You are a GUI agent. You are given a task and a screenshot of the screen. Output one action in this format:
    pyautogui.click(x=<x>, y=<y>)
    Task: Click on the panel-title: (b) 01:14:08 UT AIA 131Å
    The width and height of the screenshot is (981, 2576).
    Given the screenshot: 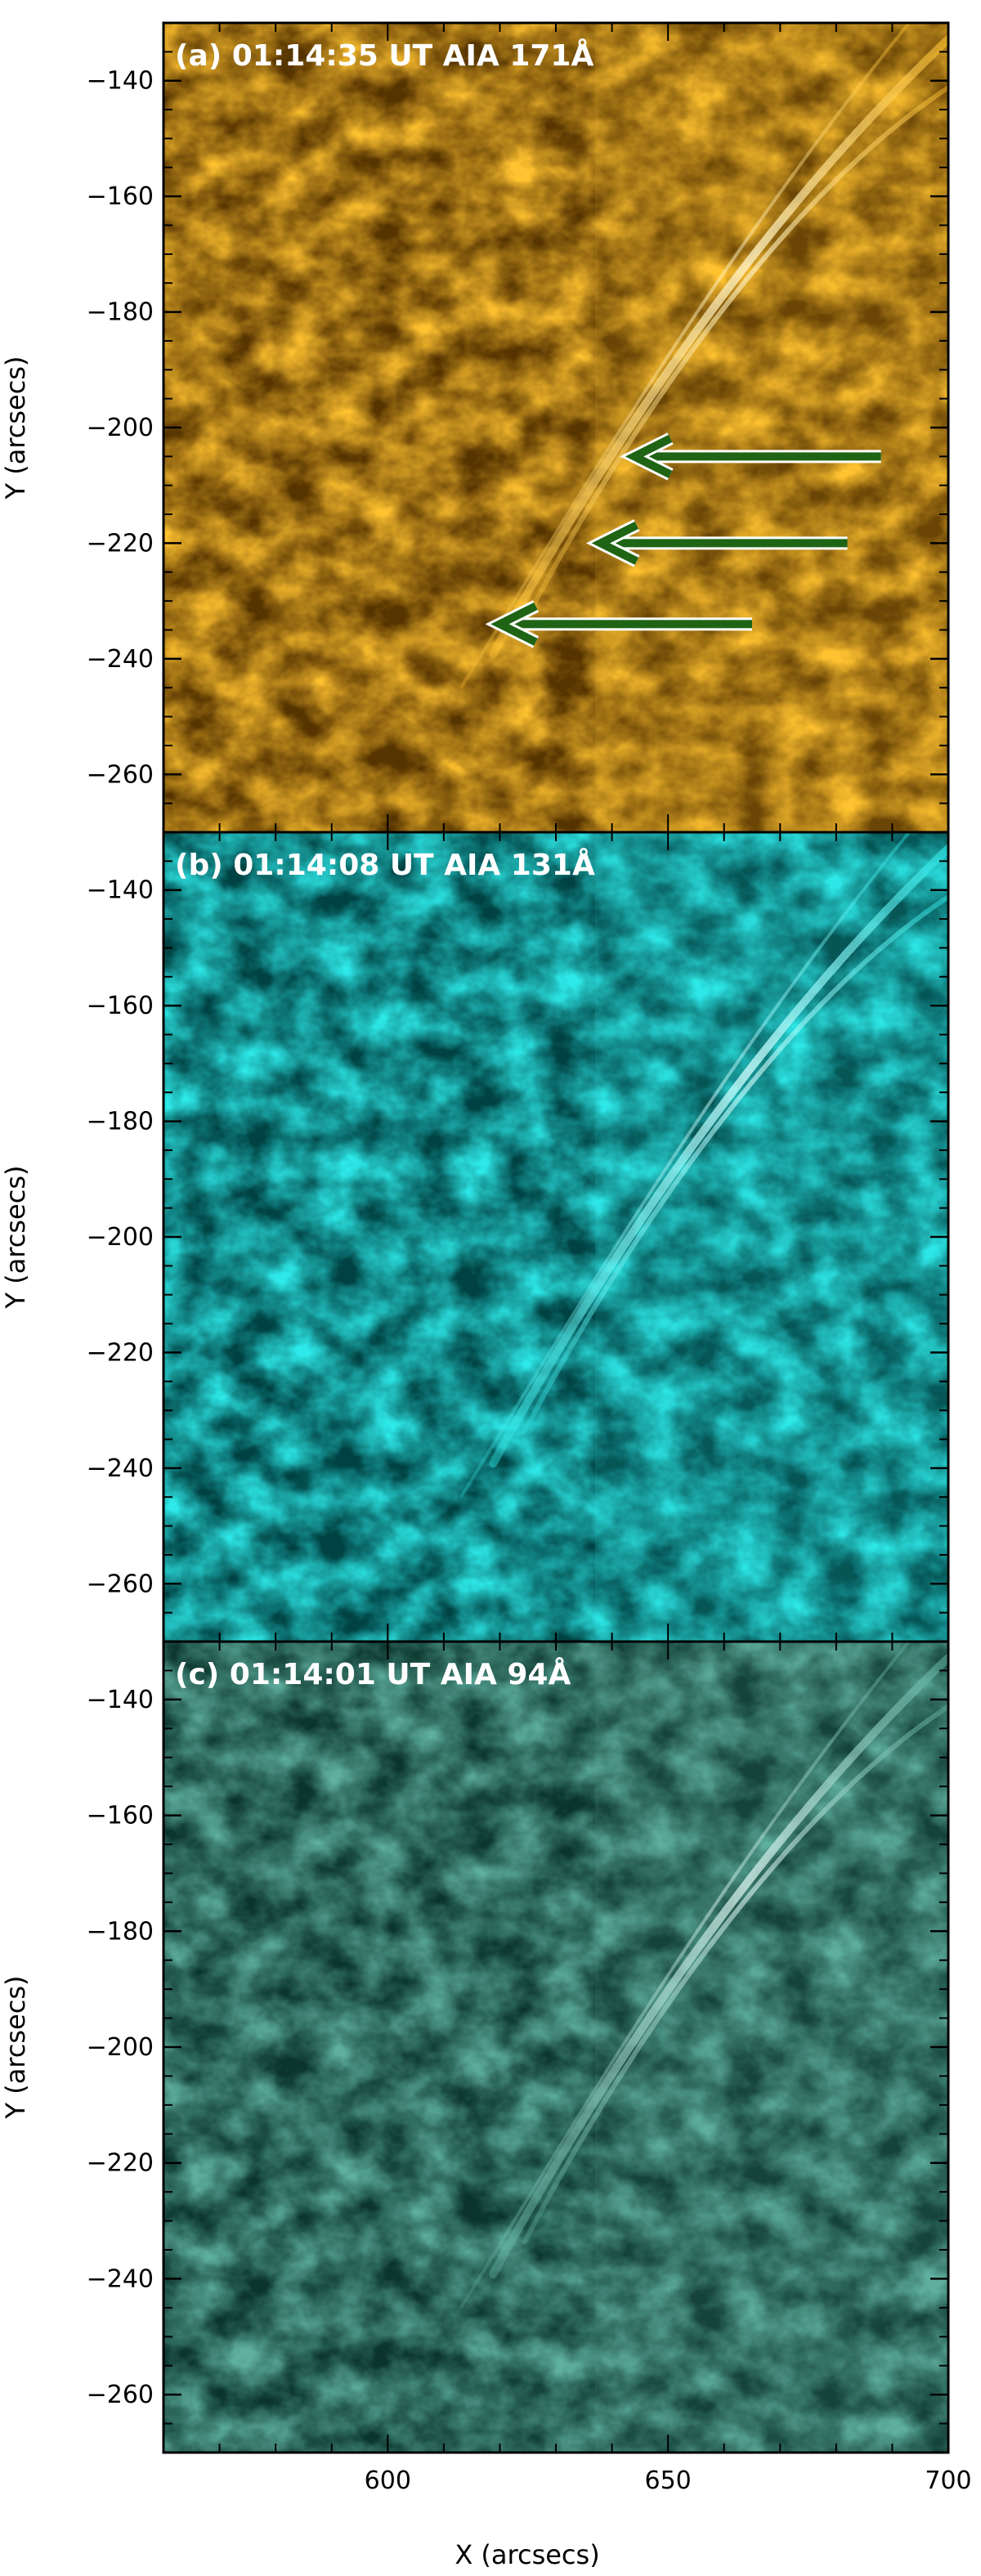 What is the action you would take?
    pyautogui.click(x=385, y=865)
    